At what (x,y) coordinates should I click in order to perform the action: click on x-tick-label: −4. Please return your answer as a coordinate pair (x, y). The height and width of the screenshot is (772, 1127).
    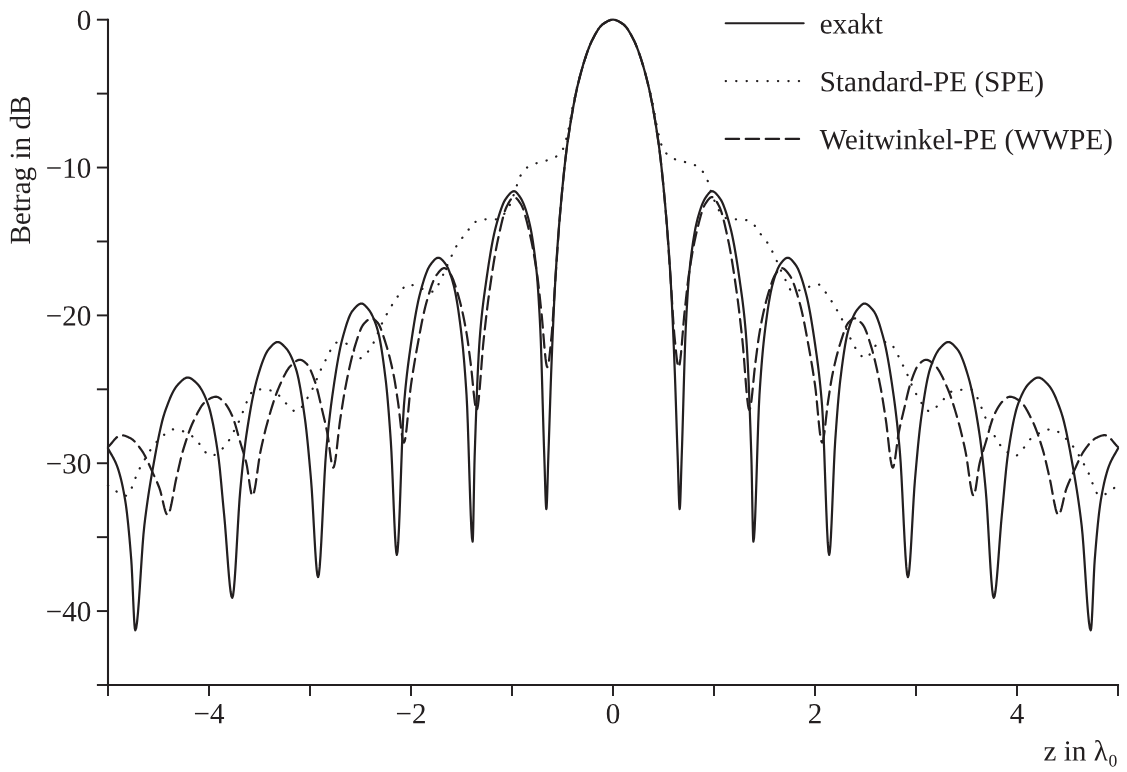
    Looking at the image, I should click on (209, 714).